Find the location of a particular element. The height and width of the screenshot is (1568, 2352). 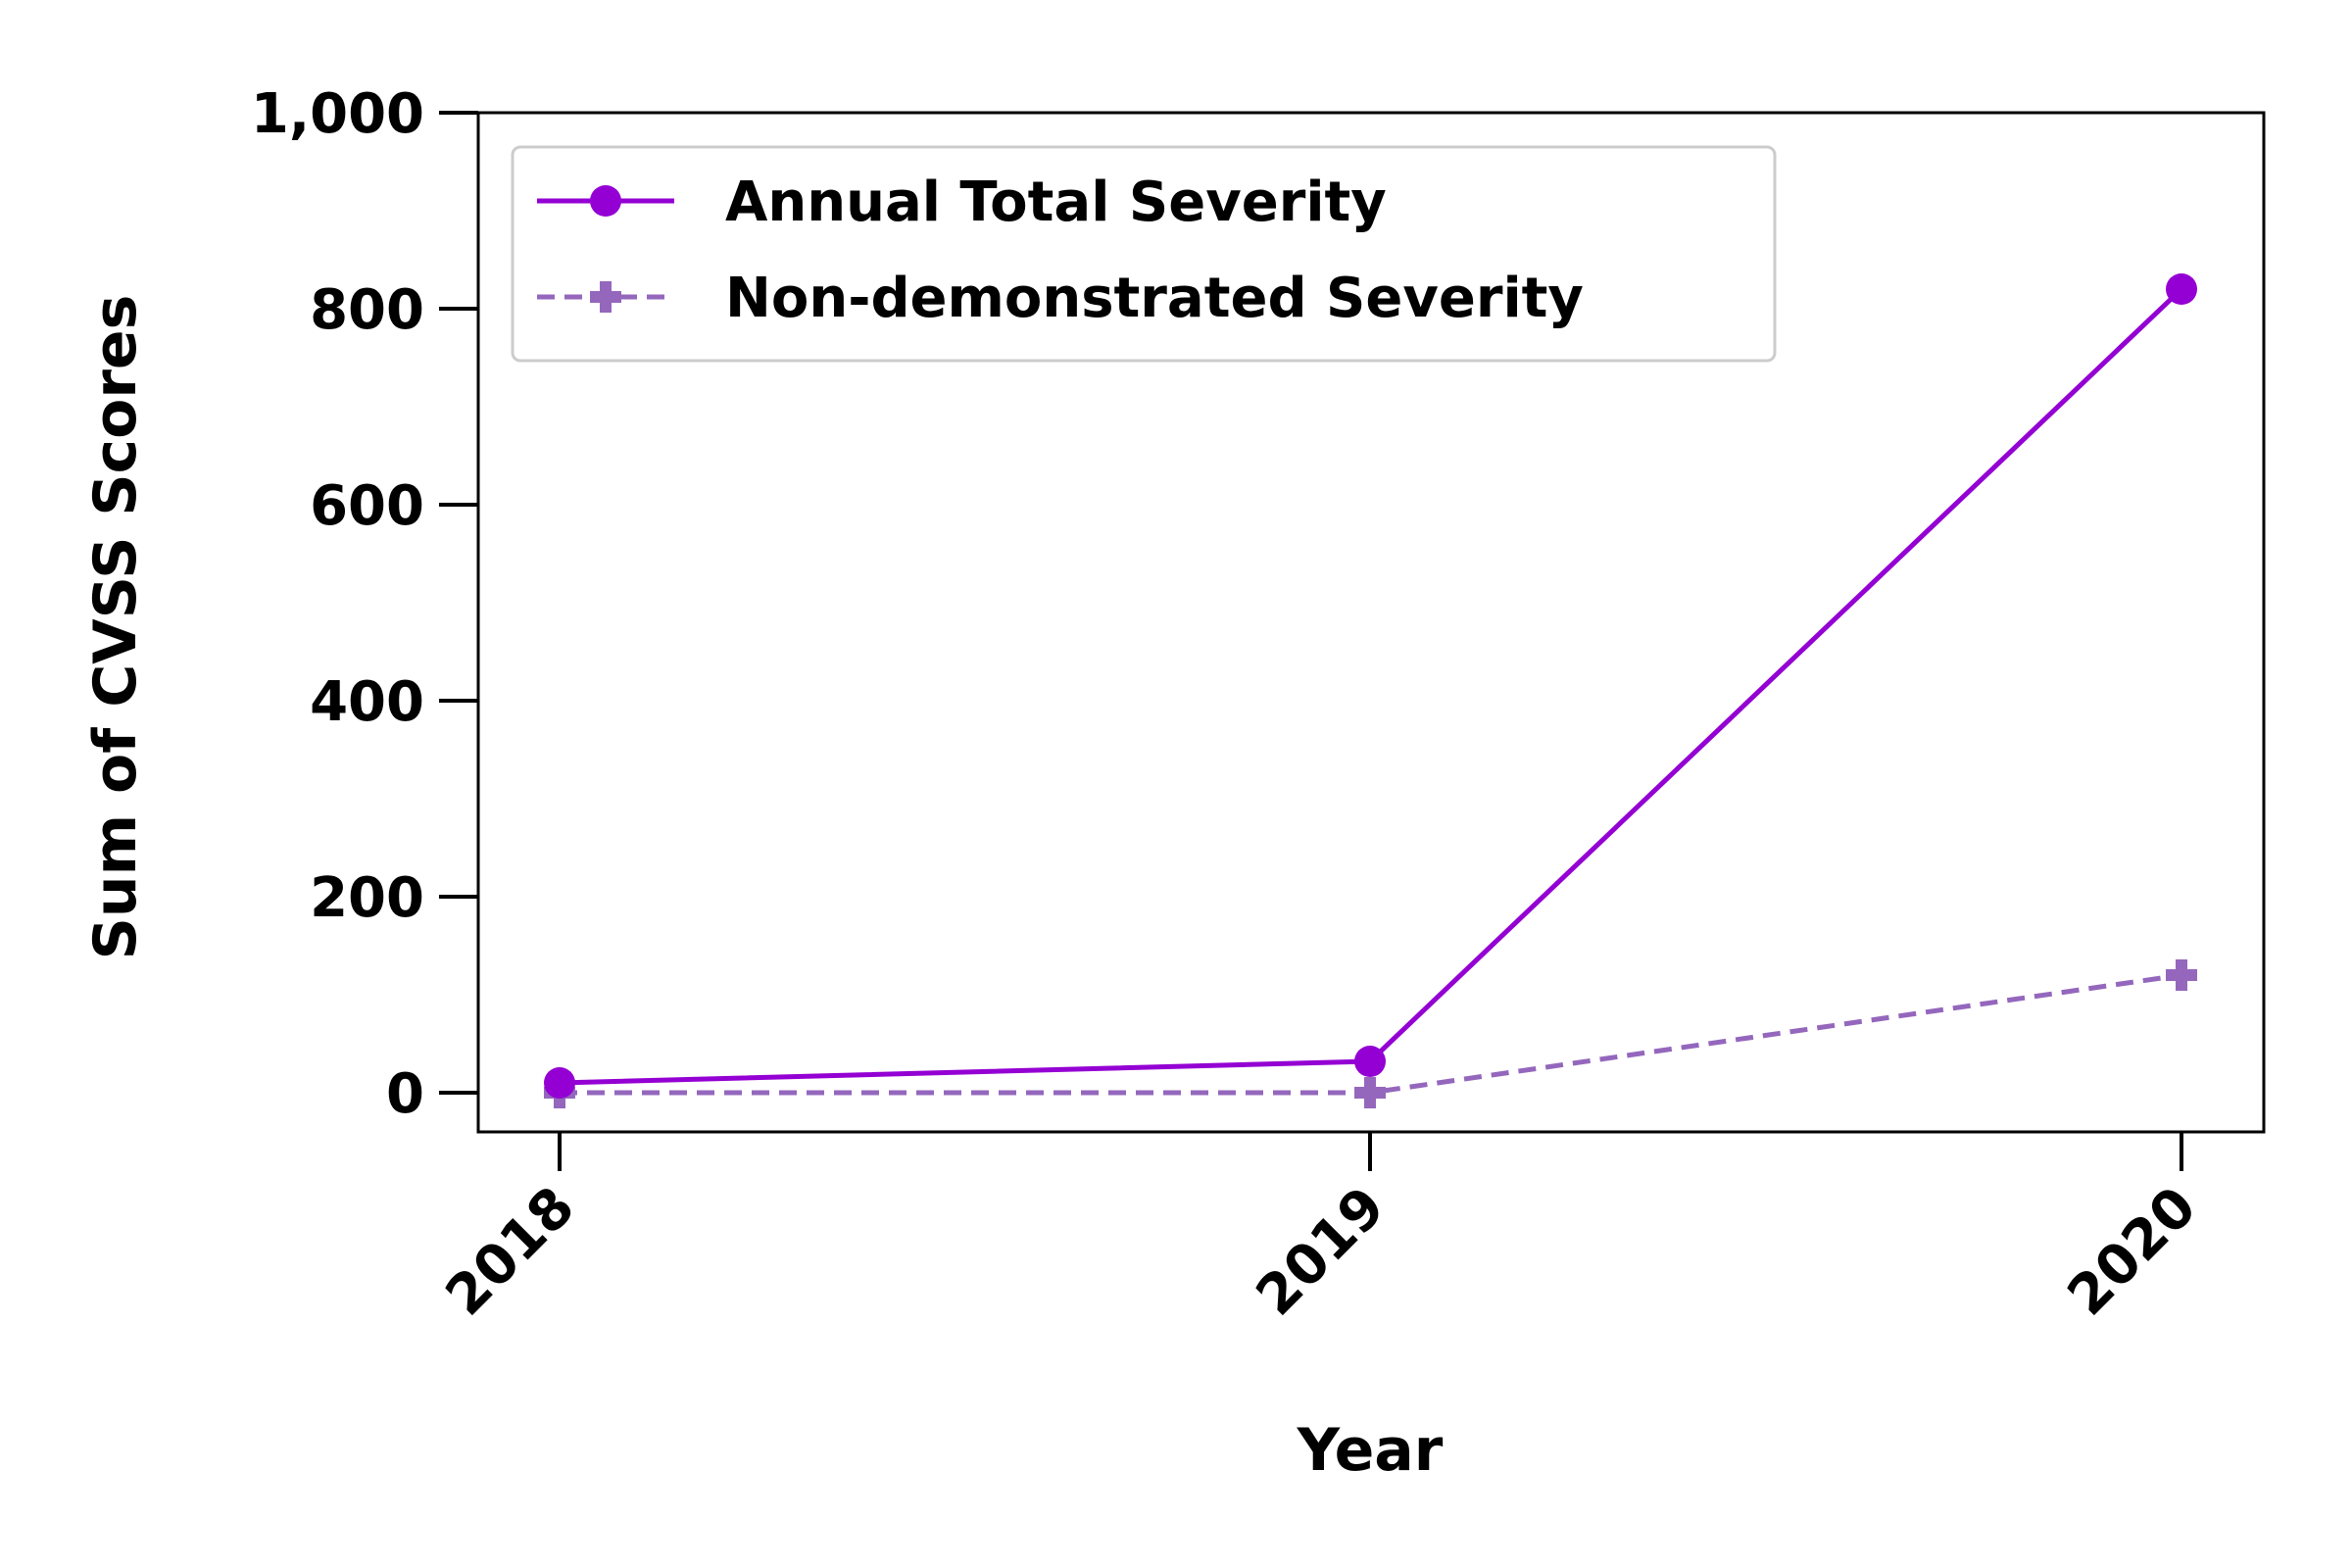

x-tick-label: 2020 is located at coordinates (2132, 1251).